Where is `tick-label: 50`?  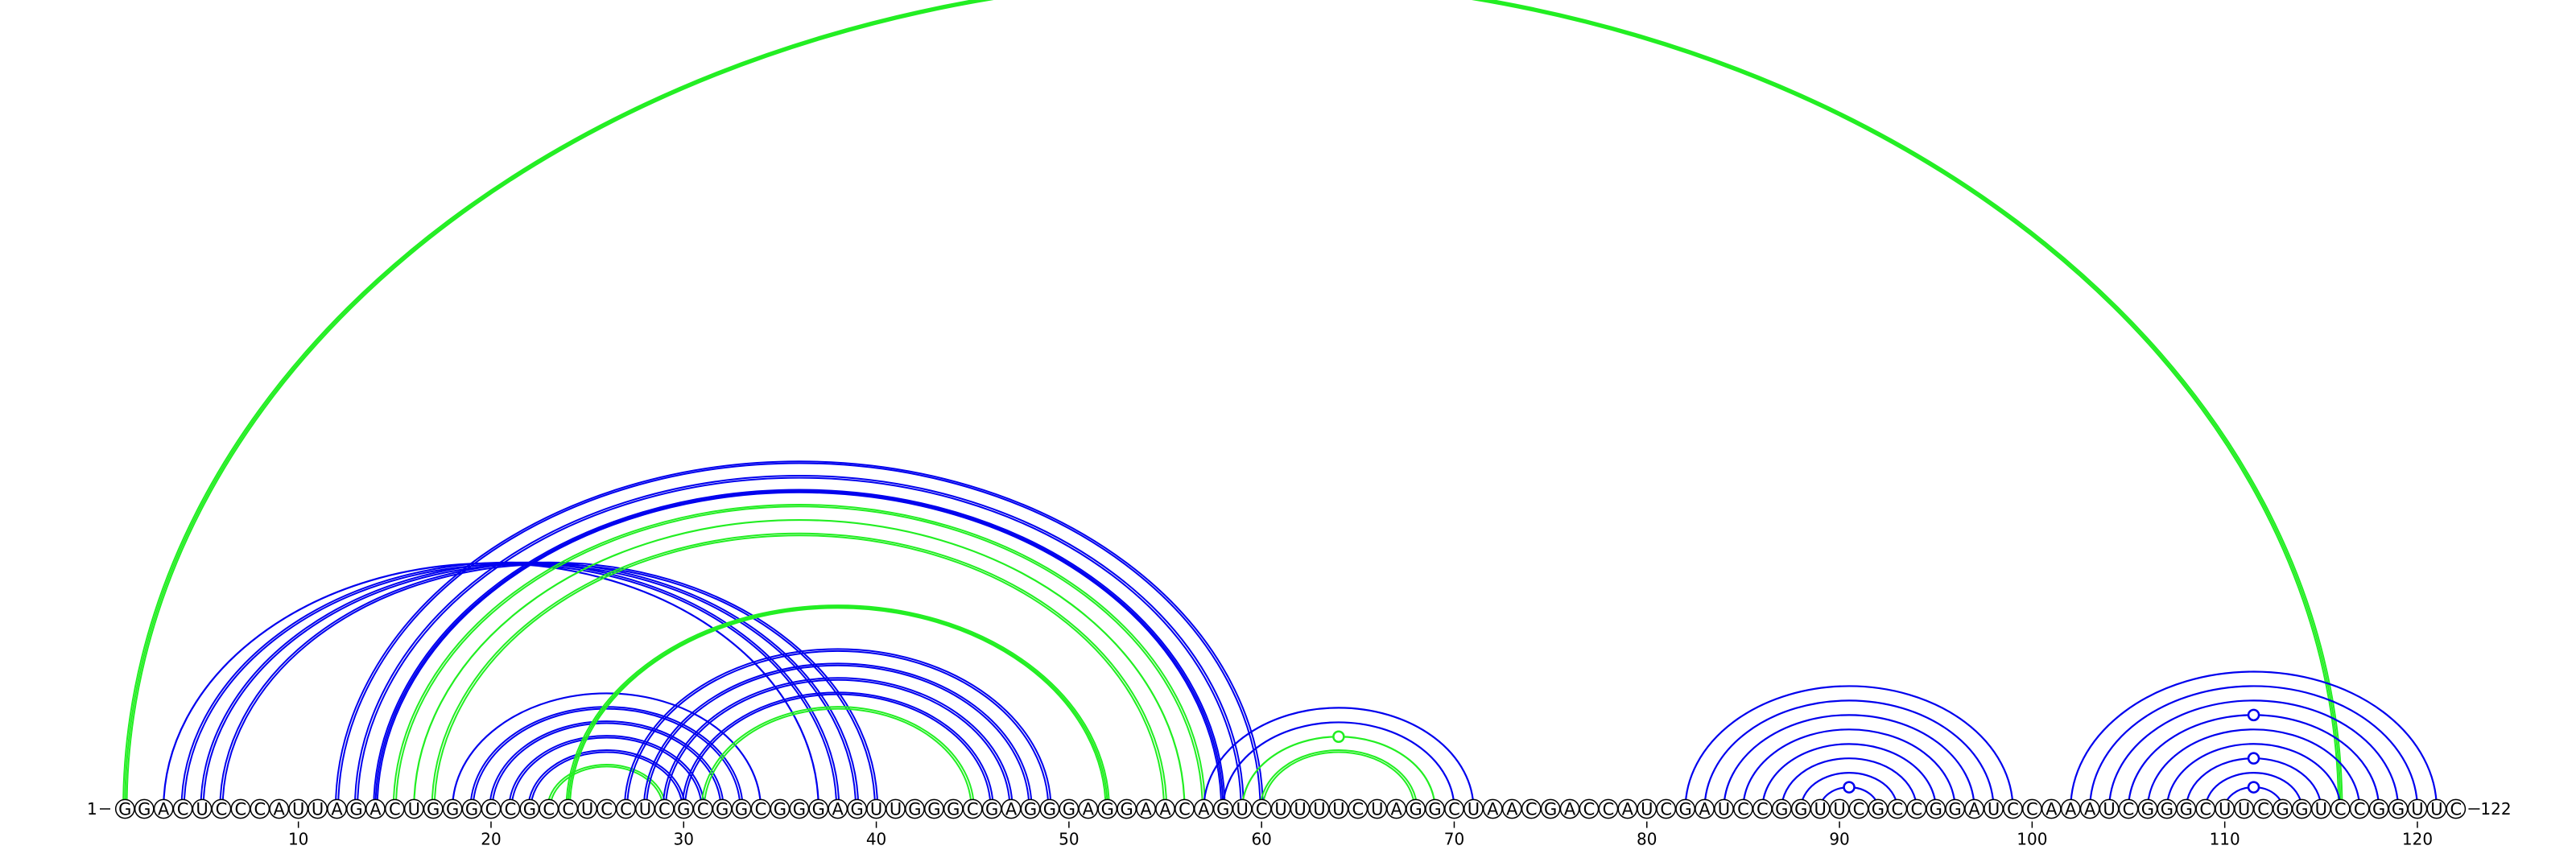
tick-label: 50 is located at coordinates (1069, 839).